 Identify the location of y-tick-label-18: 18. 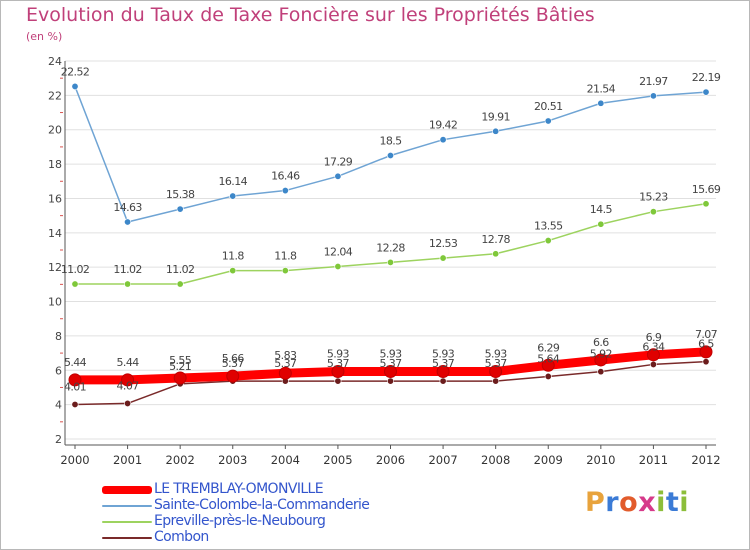
(55, 164).